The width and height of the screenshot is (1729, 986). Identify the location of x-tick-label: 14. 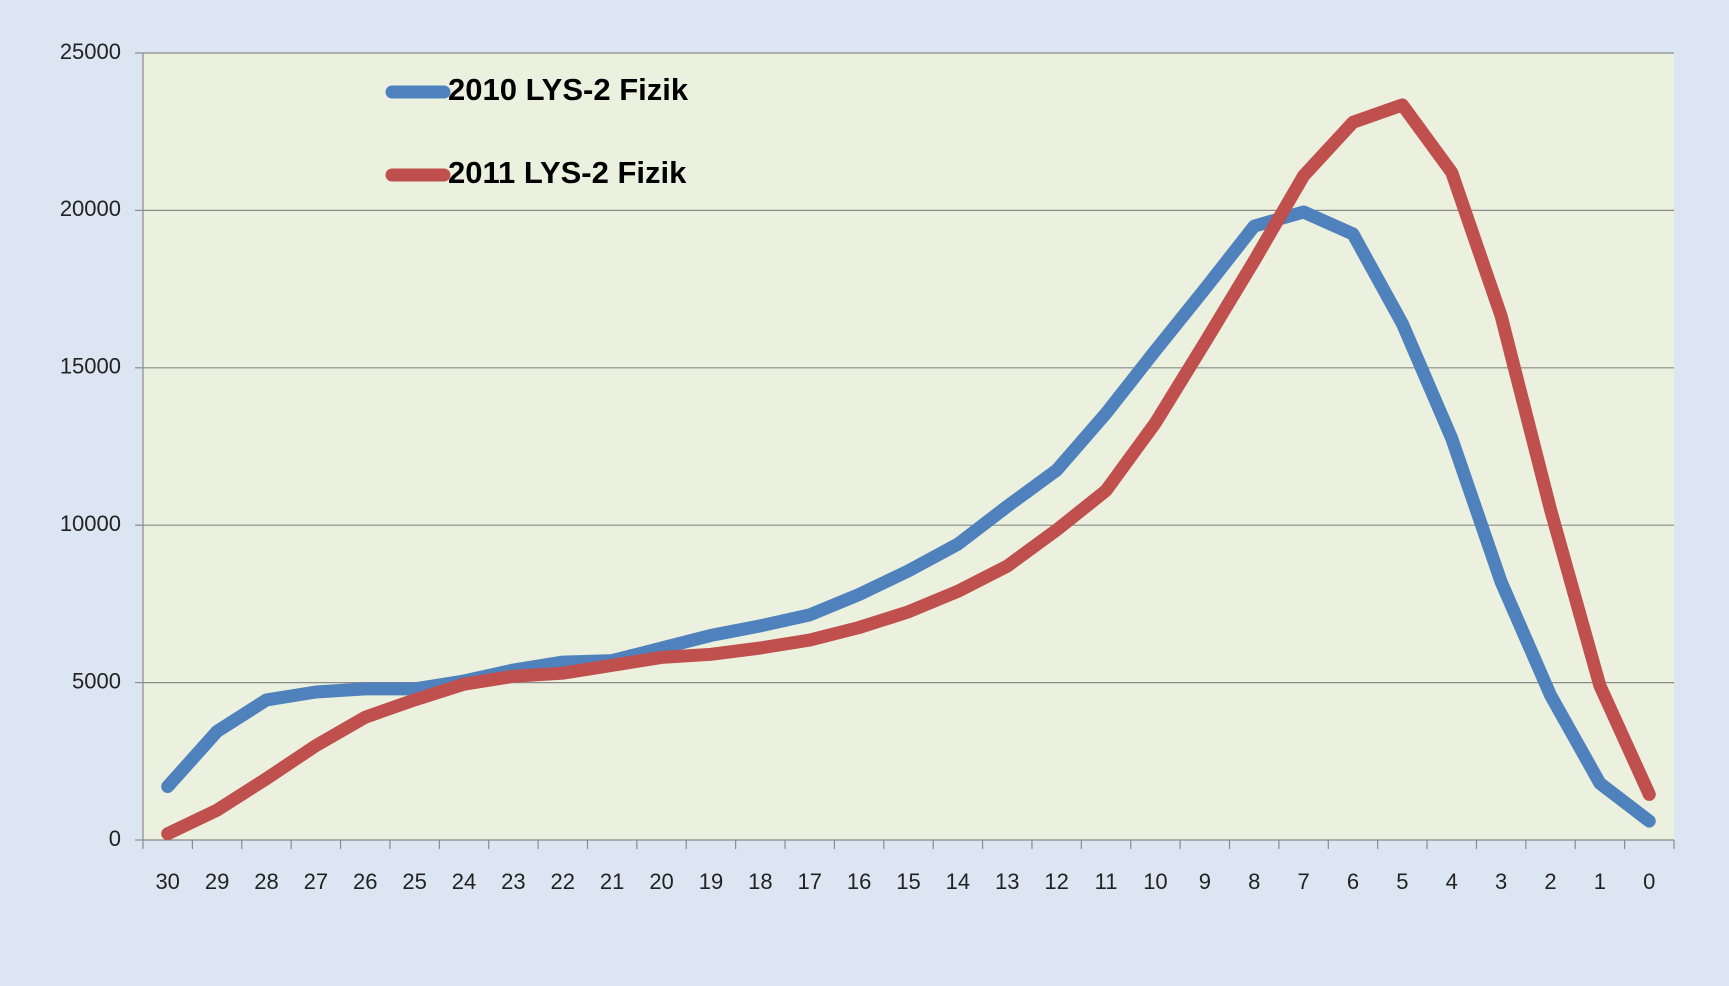
(958, 881).